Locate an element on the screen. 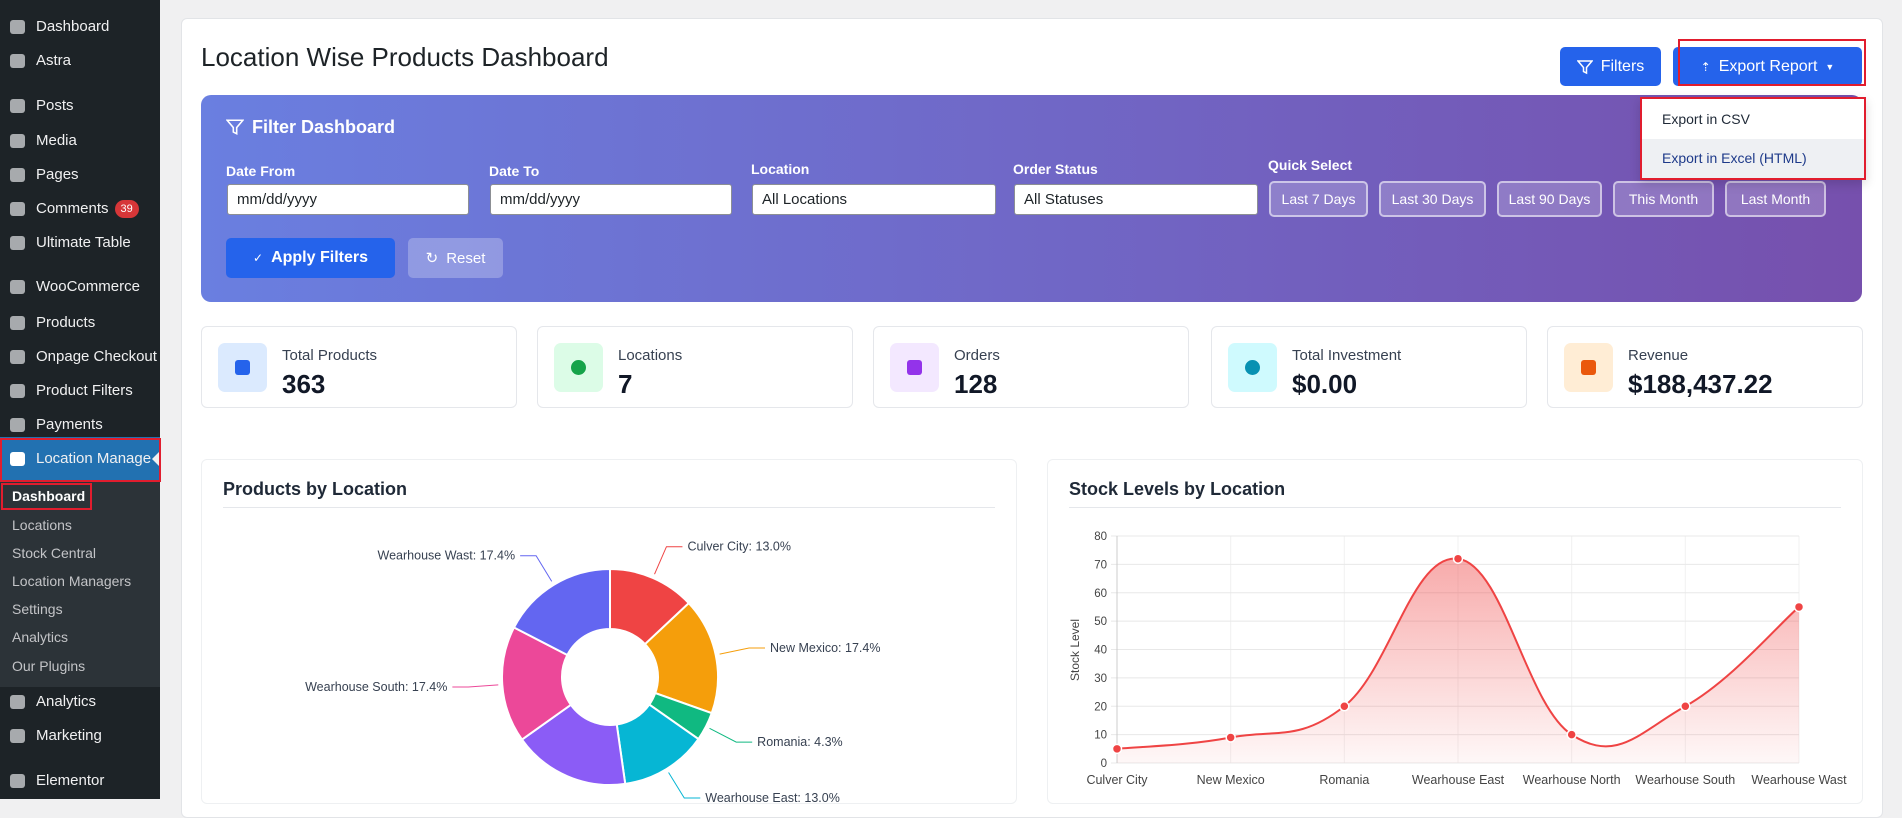 The height and width of the screenshot is (818, 1902). quick-select-button: Last 7 Days is located at coordinates (1318, 199).